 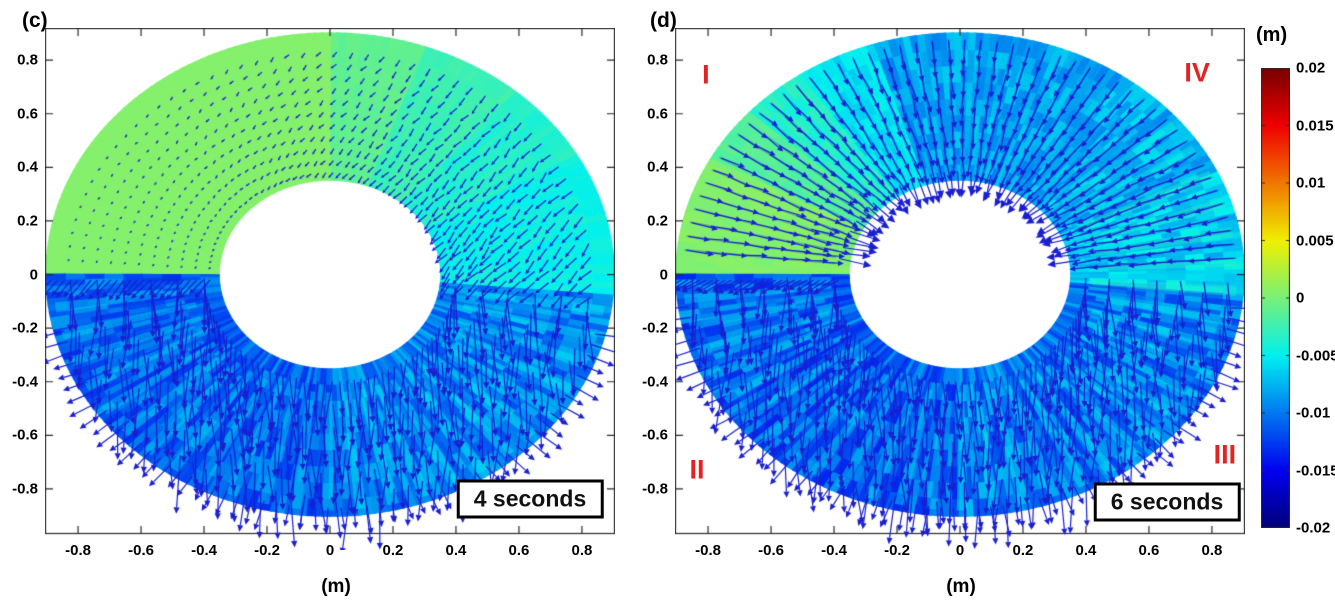 I want to click on colorbar-unit-label: (m), so click(x=1272, y=35).